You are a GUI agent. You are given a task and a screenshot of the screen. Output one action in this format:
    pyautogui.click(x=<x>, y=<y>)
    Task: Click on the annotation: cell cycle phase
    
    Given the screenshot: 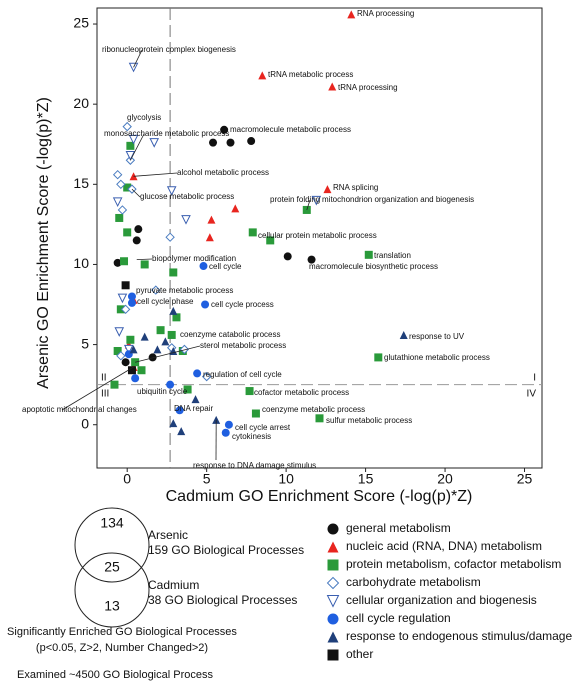 What is the action you would take?
    pyautogui.click(x=165, y=301)
    